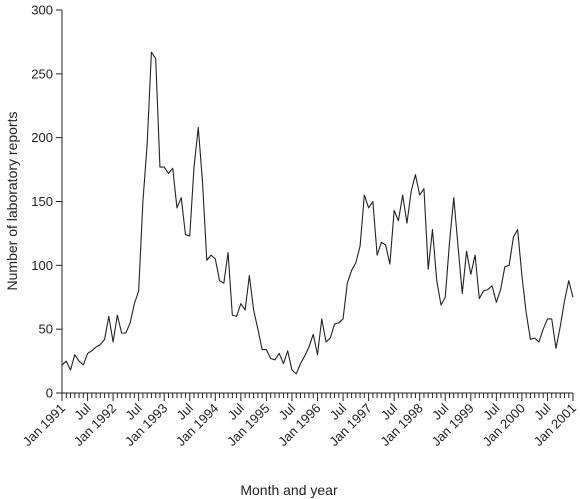 Image resolution: width=580 pixels, height=499 pixels. I want to click on y-tick-label: 50, so click(46, 329).